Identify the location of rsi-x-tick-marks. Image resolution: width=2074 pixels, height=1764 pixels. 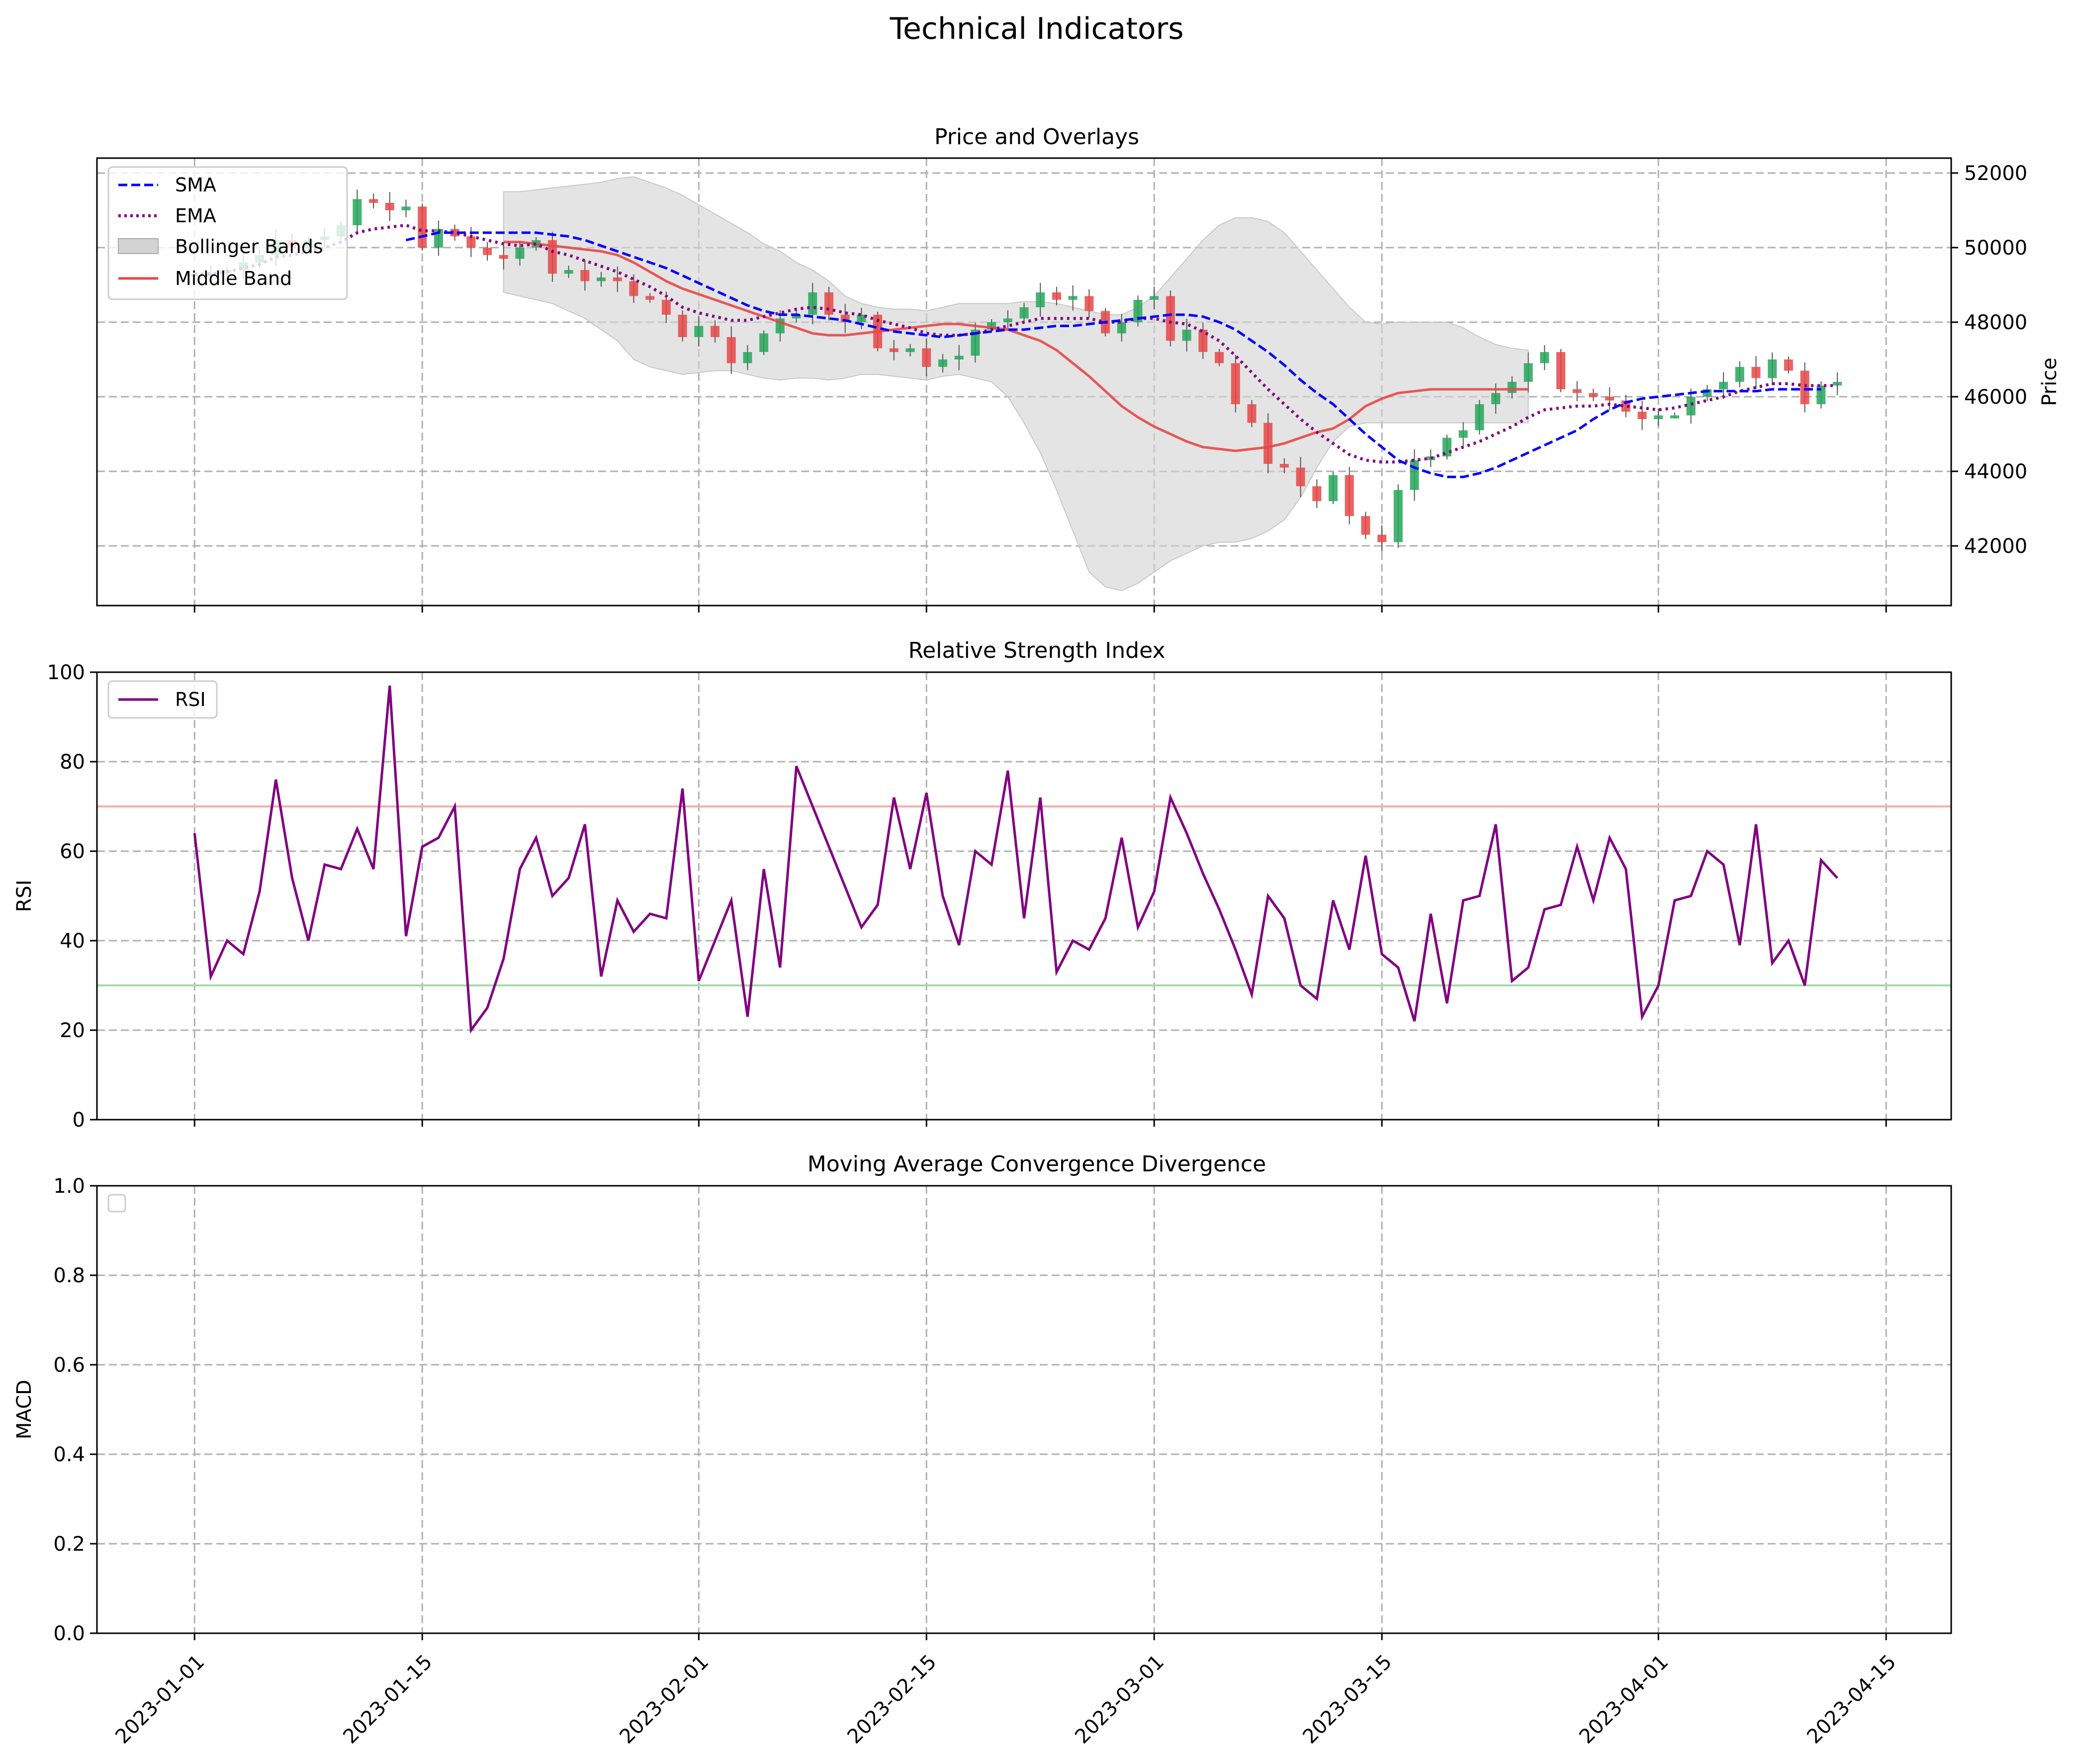
(1040, 1123).